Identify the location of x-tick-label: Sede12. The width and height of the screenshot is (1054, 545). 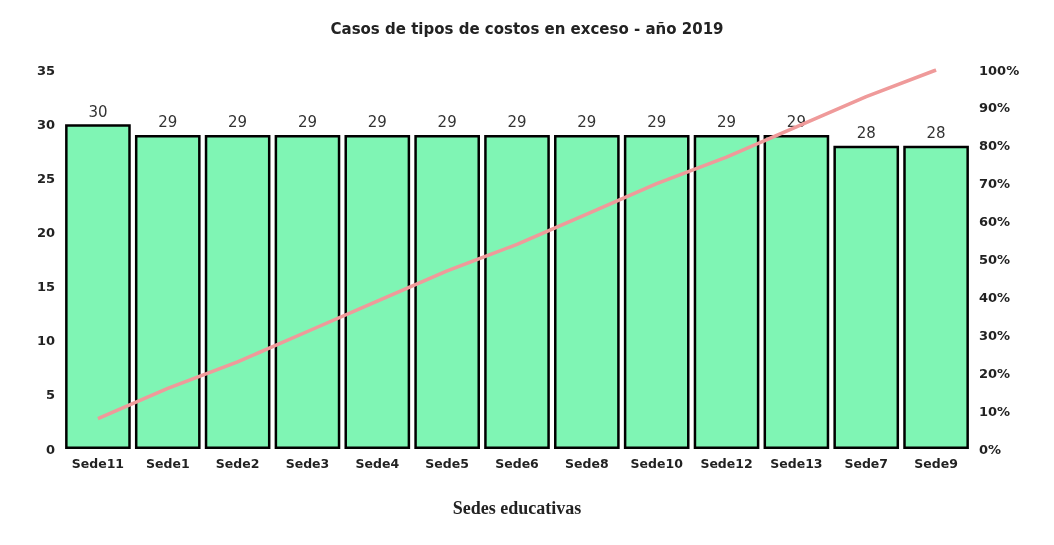
(726, 463).